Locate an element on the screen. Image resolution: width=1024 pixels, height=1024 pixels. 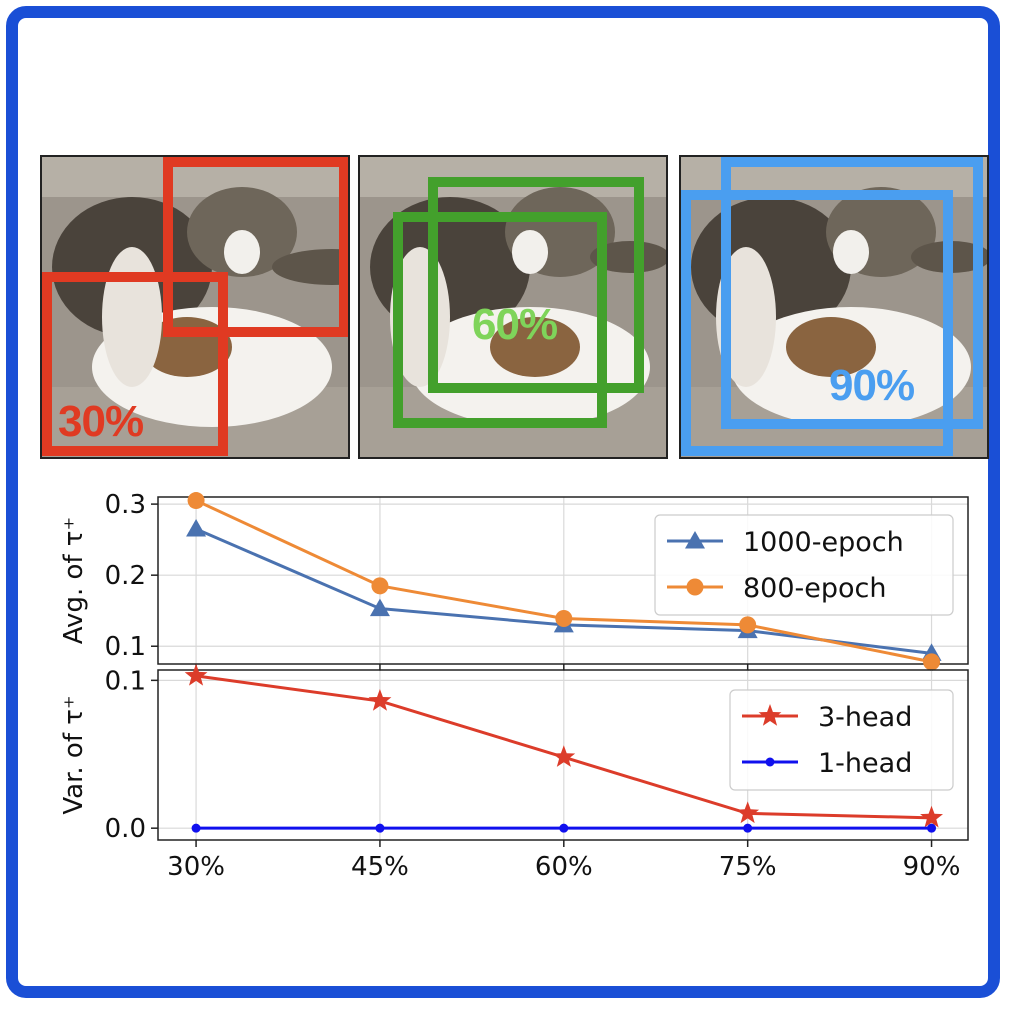
x-tick-label: 60% is located at coordinates (564, 867).